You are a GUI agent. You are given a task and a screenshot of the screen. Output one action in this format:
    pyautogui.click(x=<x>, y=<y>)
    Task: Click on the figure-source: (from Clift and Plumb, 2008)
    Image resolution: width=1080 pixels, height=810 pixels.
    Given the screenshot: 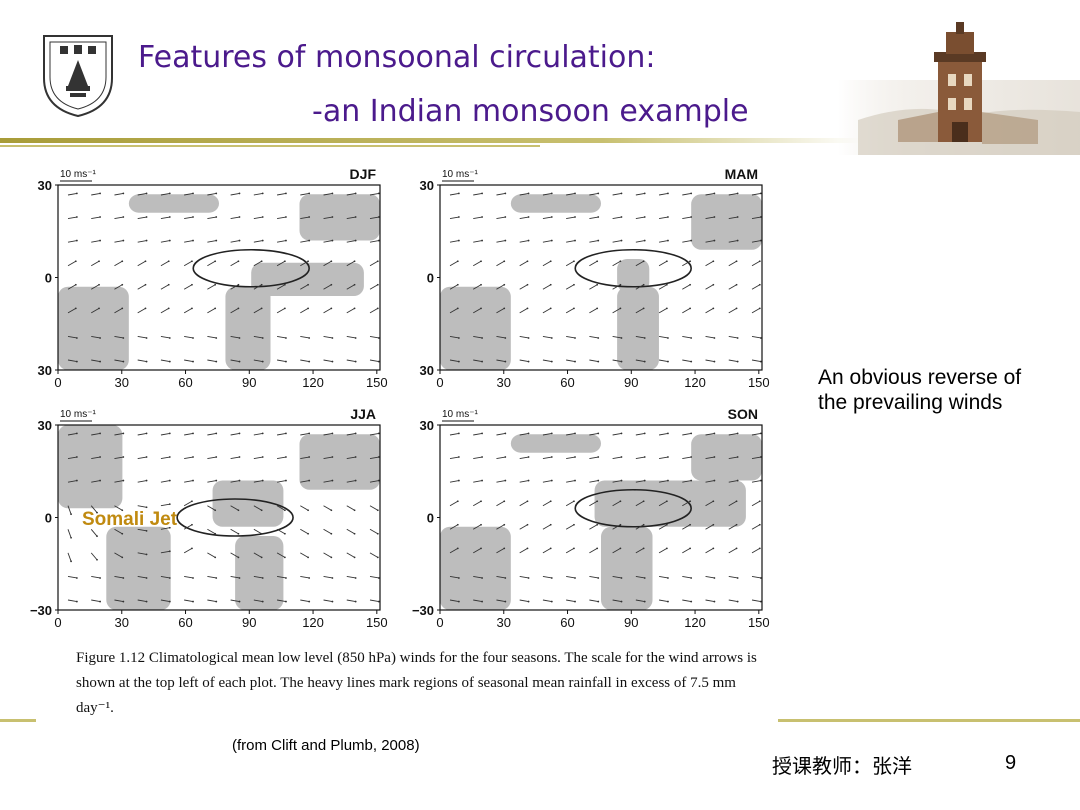 What is the action you would take?
    pyautogui.click(x=326, y=745)
    